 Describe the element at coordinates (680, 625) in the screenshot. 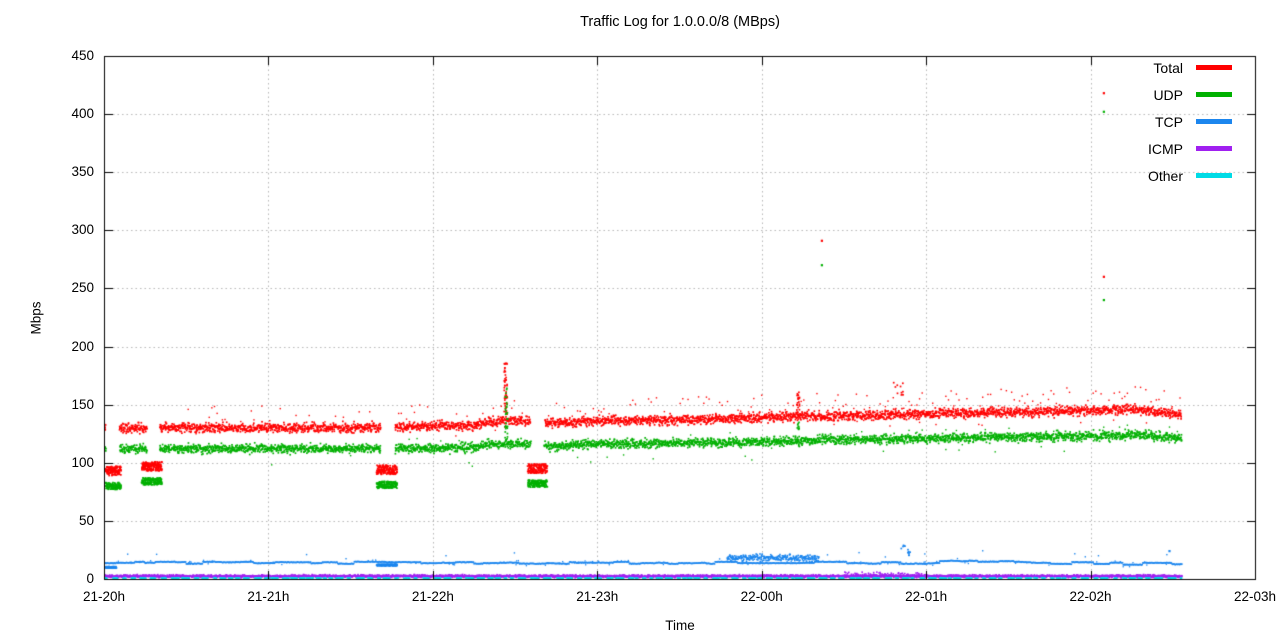

I see `x-axis-label: Time` at that location.